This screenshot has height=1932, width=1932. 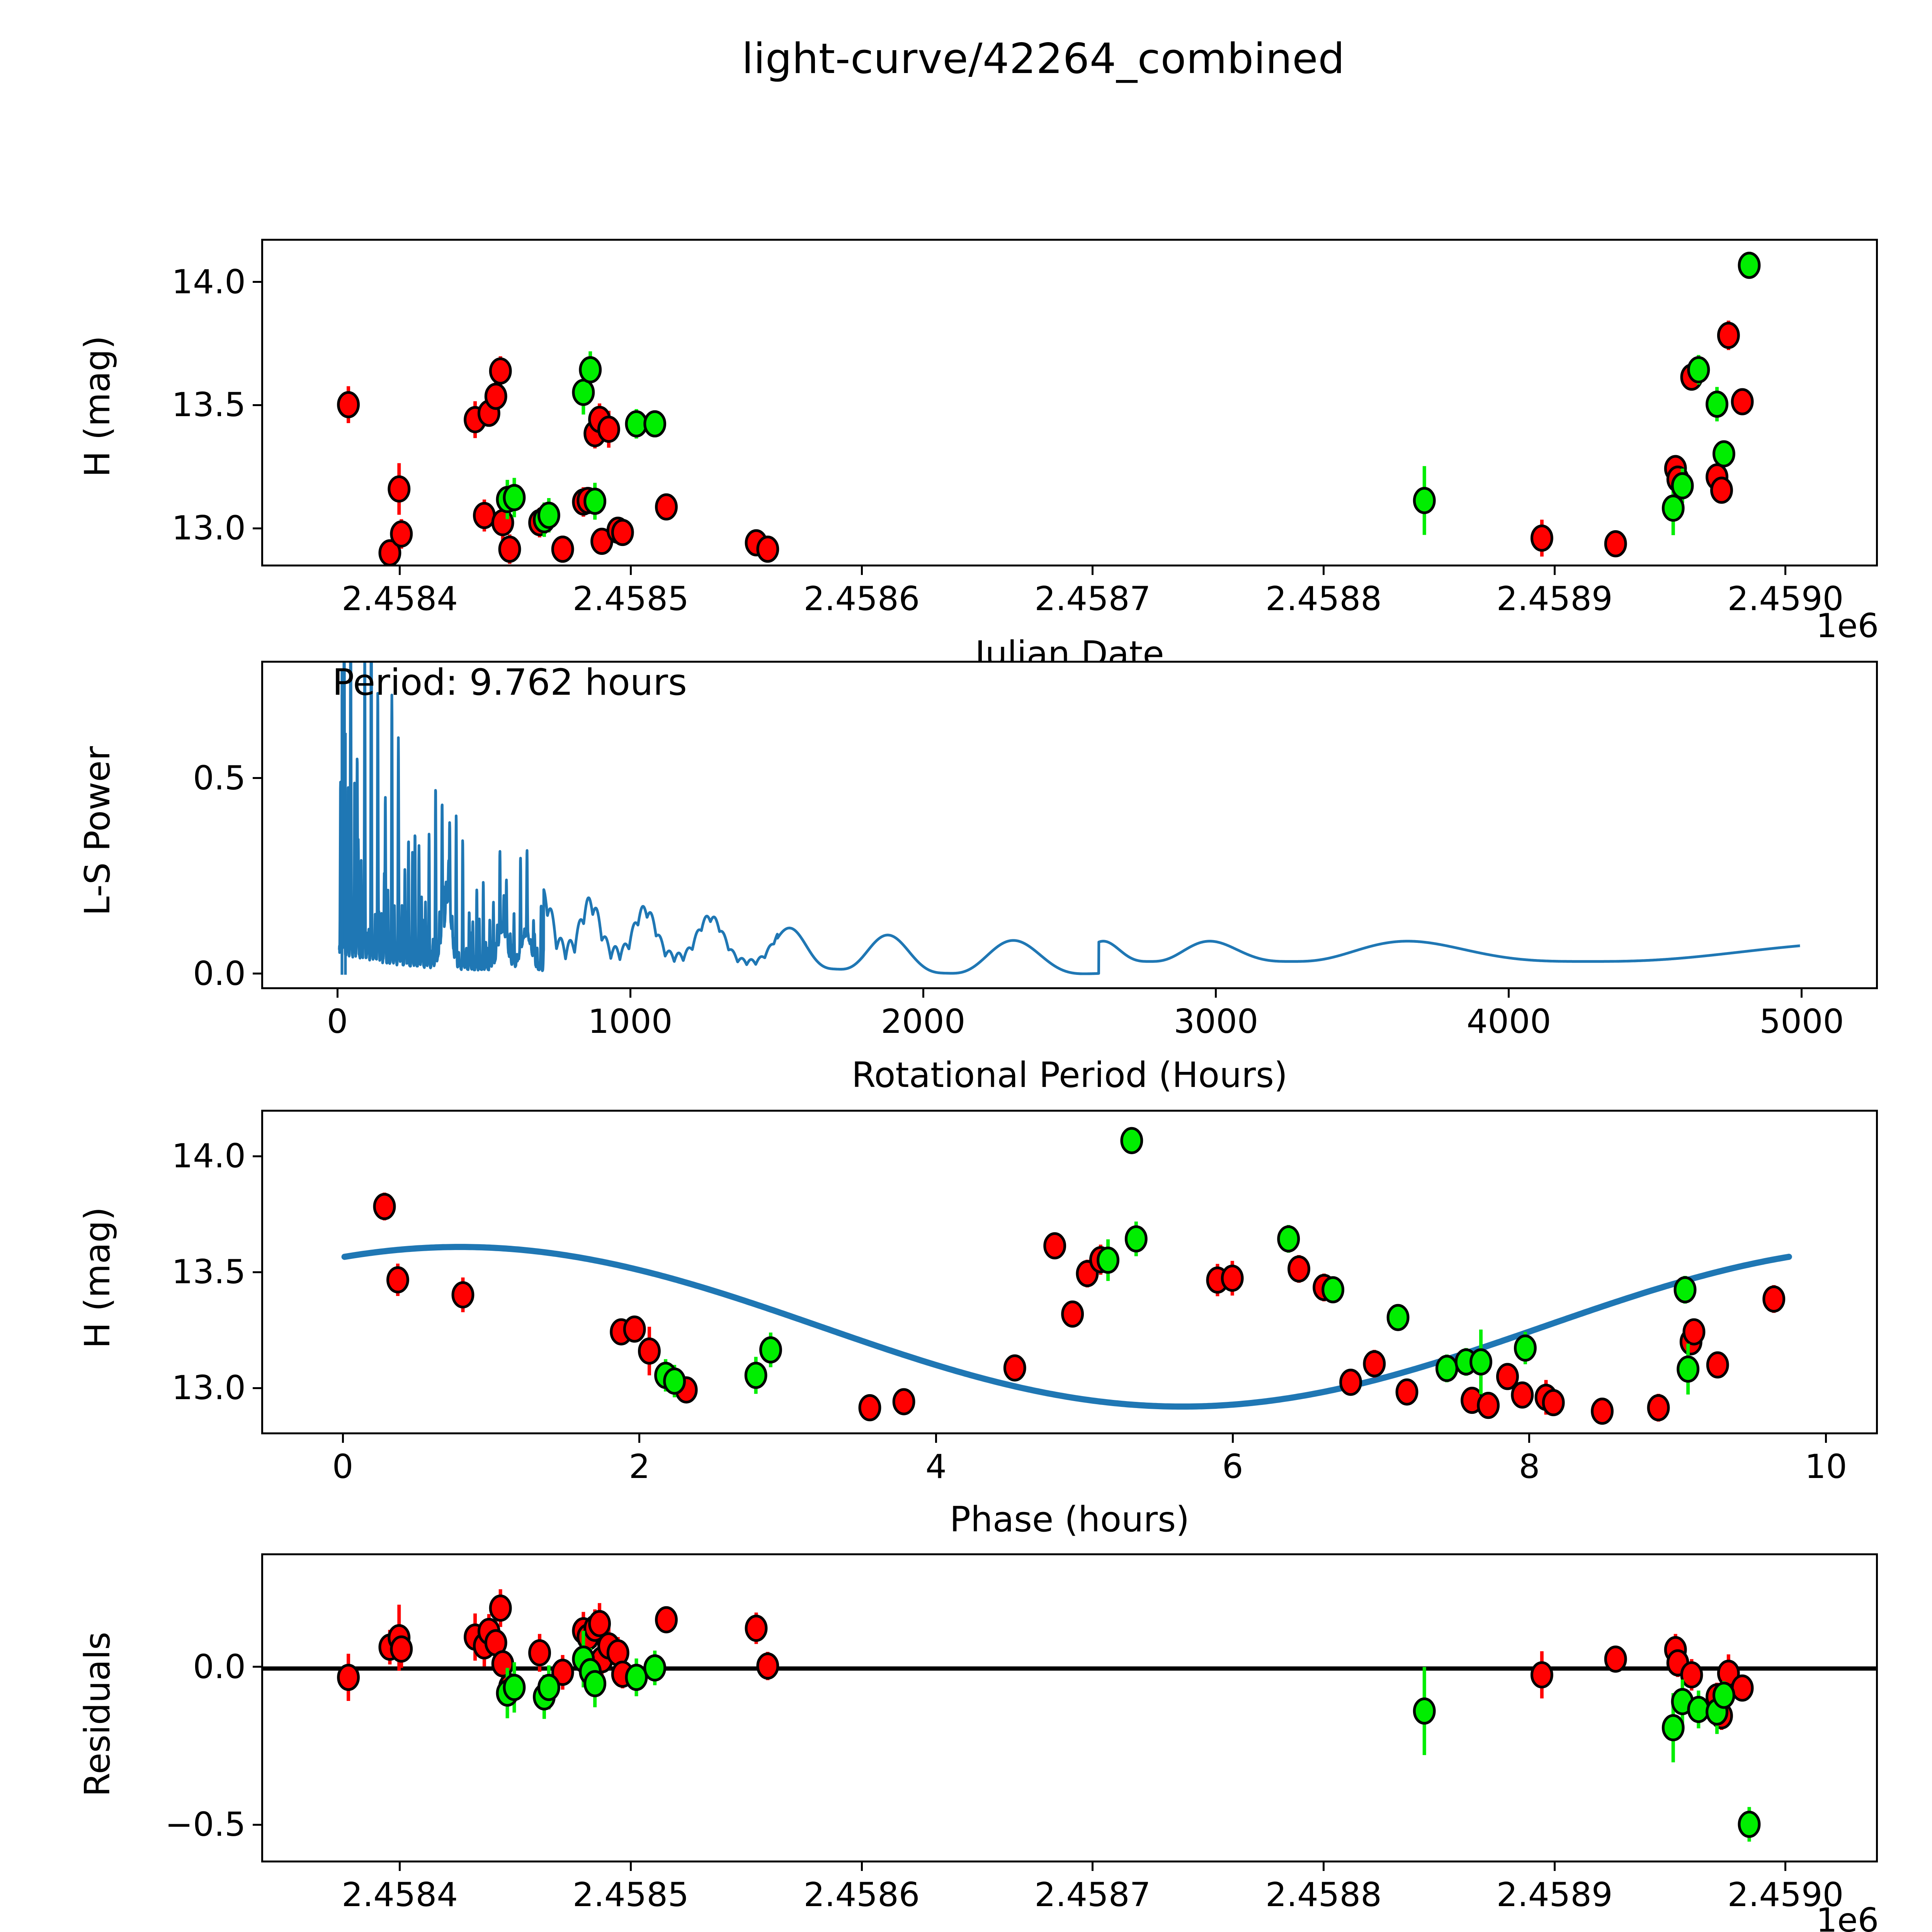 I want to click on residuals-panel, so click(x=1070, y=1708).